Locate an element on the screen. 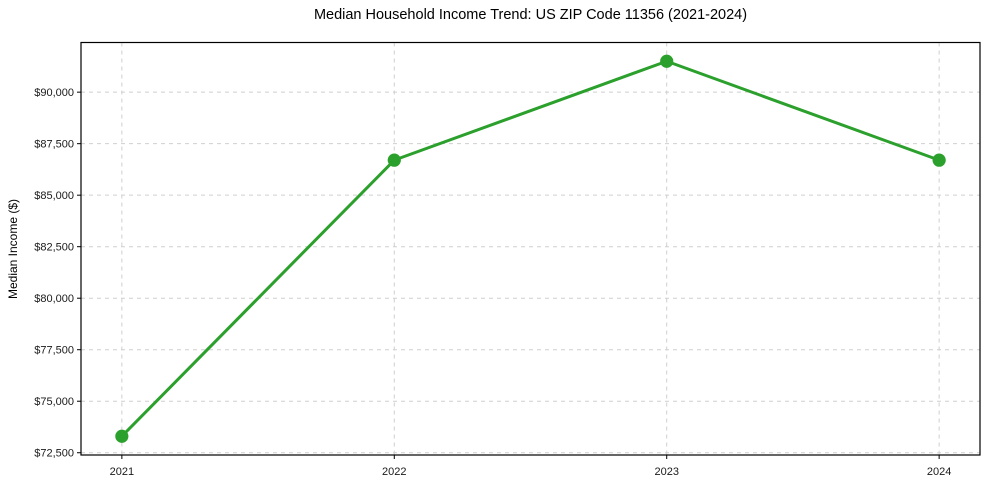 The width and height of the screenshot is (989, 490). data-point-2023 is located at coordinates (667, 61).